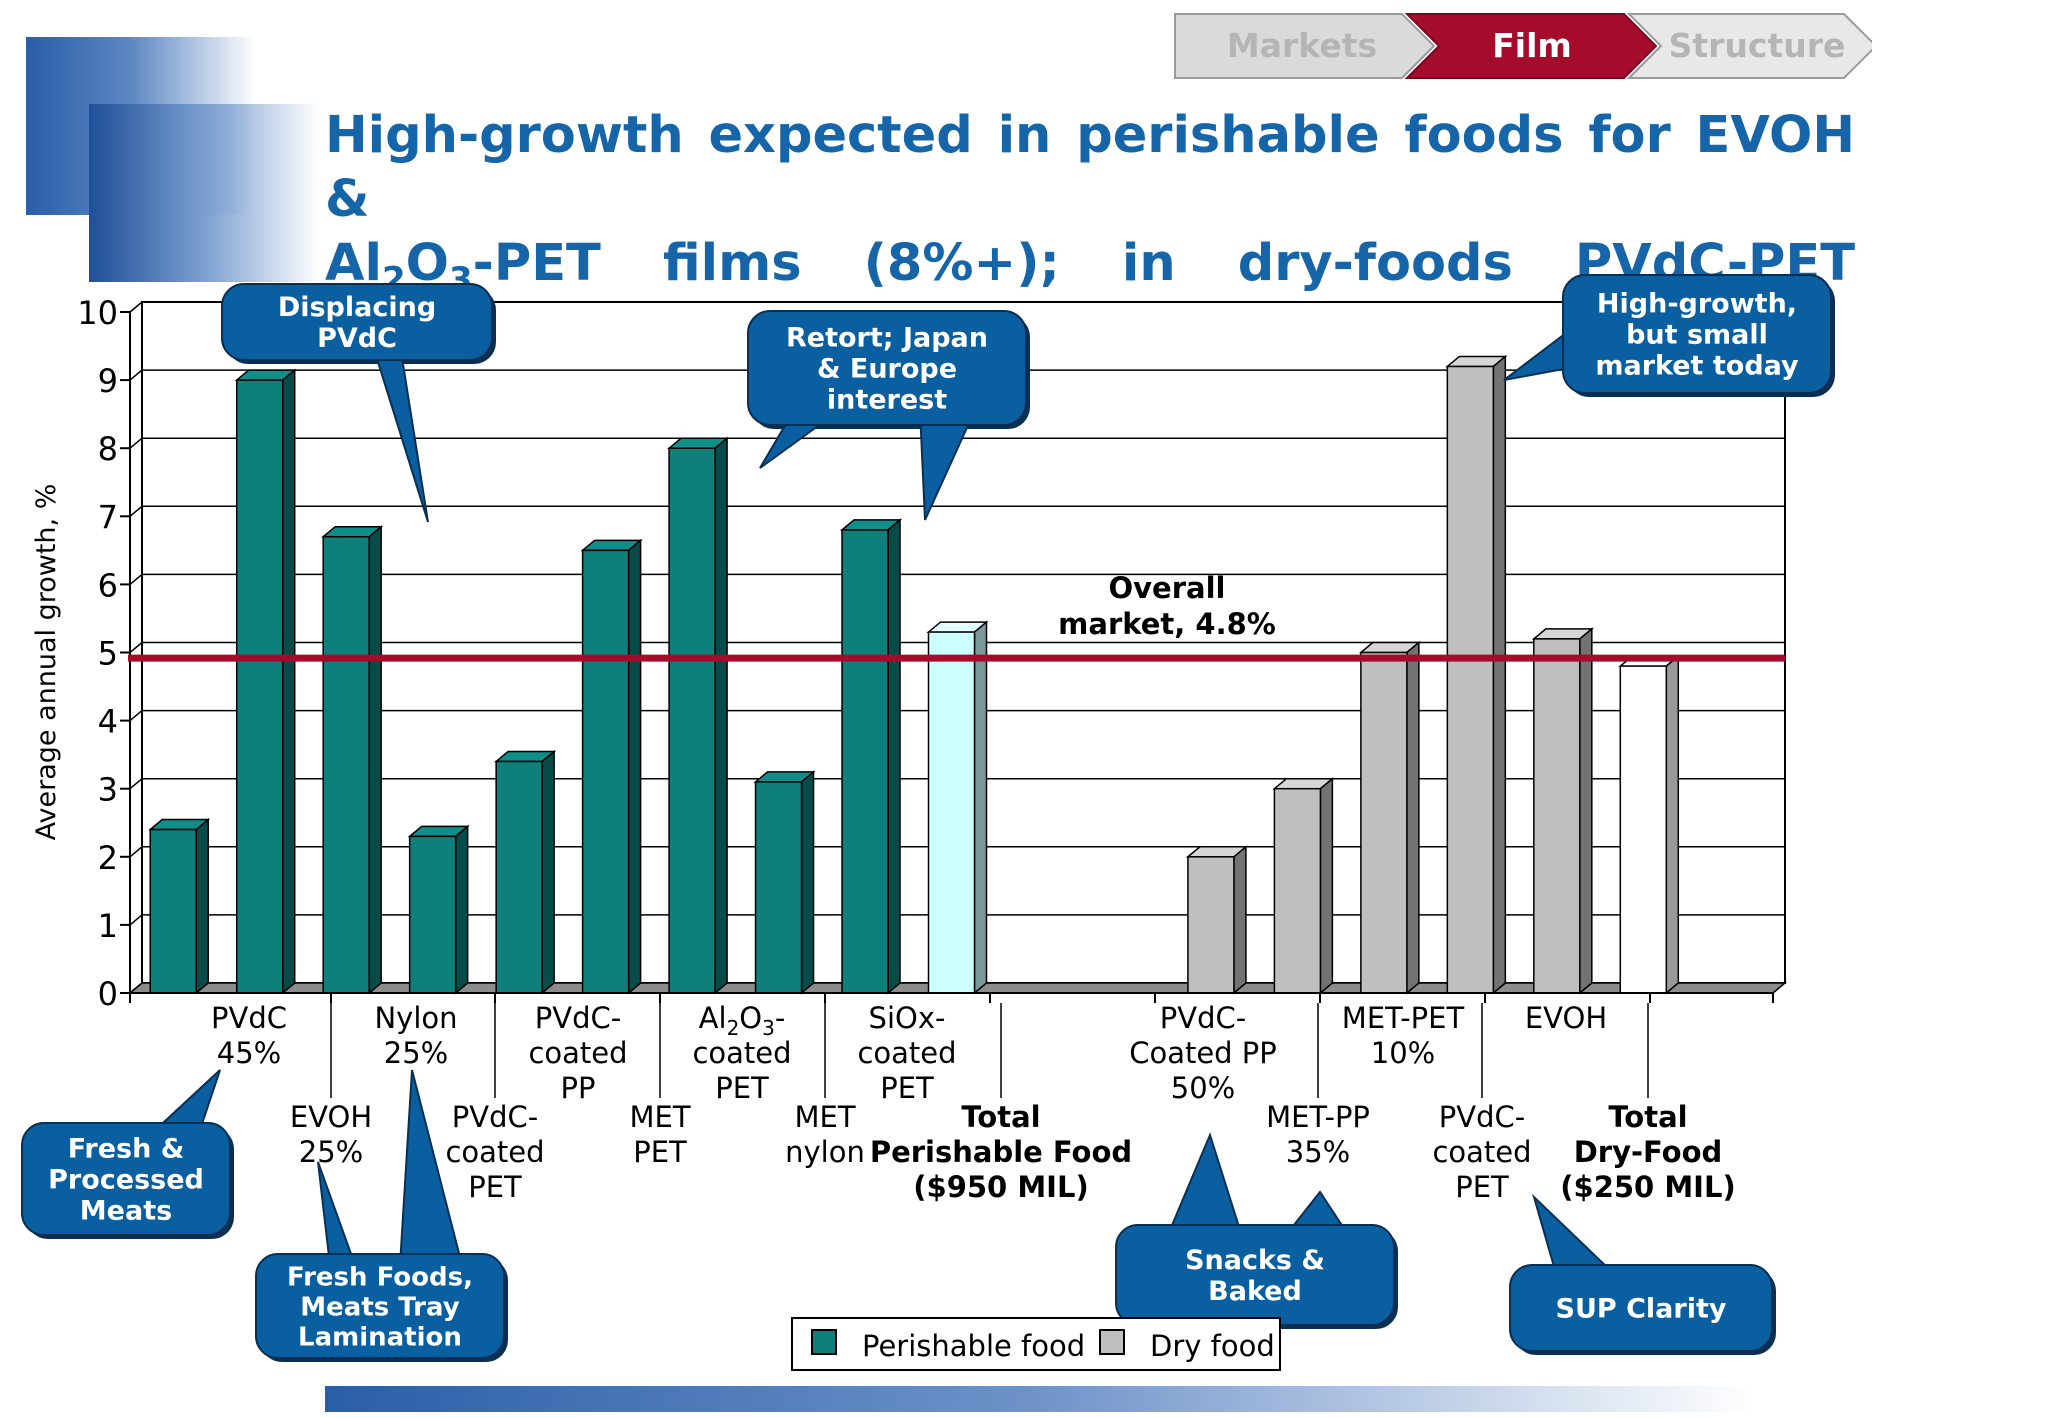 Image resolution: width=2048 pixels, height=1418 pixels. I want to click on y-tick-label: 4, so click(108, 722).